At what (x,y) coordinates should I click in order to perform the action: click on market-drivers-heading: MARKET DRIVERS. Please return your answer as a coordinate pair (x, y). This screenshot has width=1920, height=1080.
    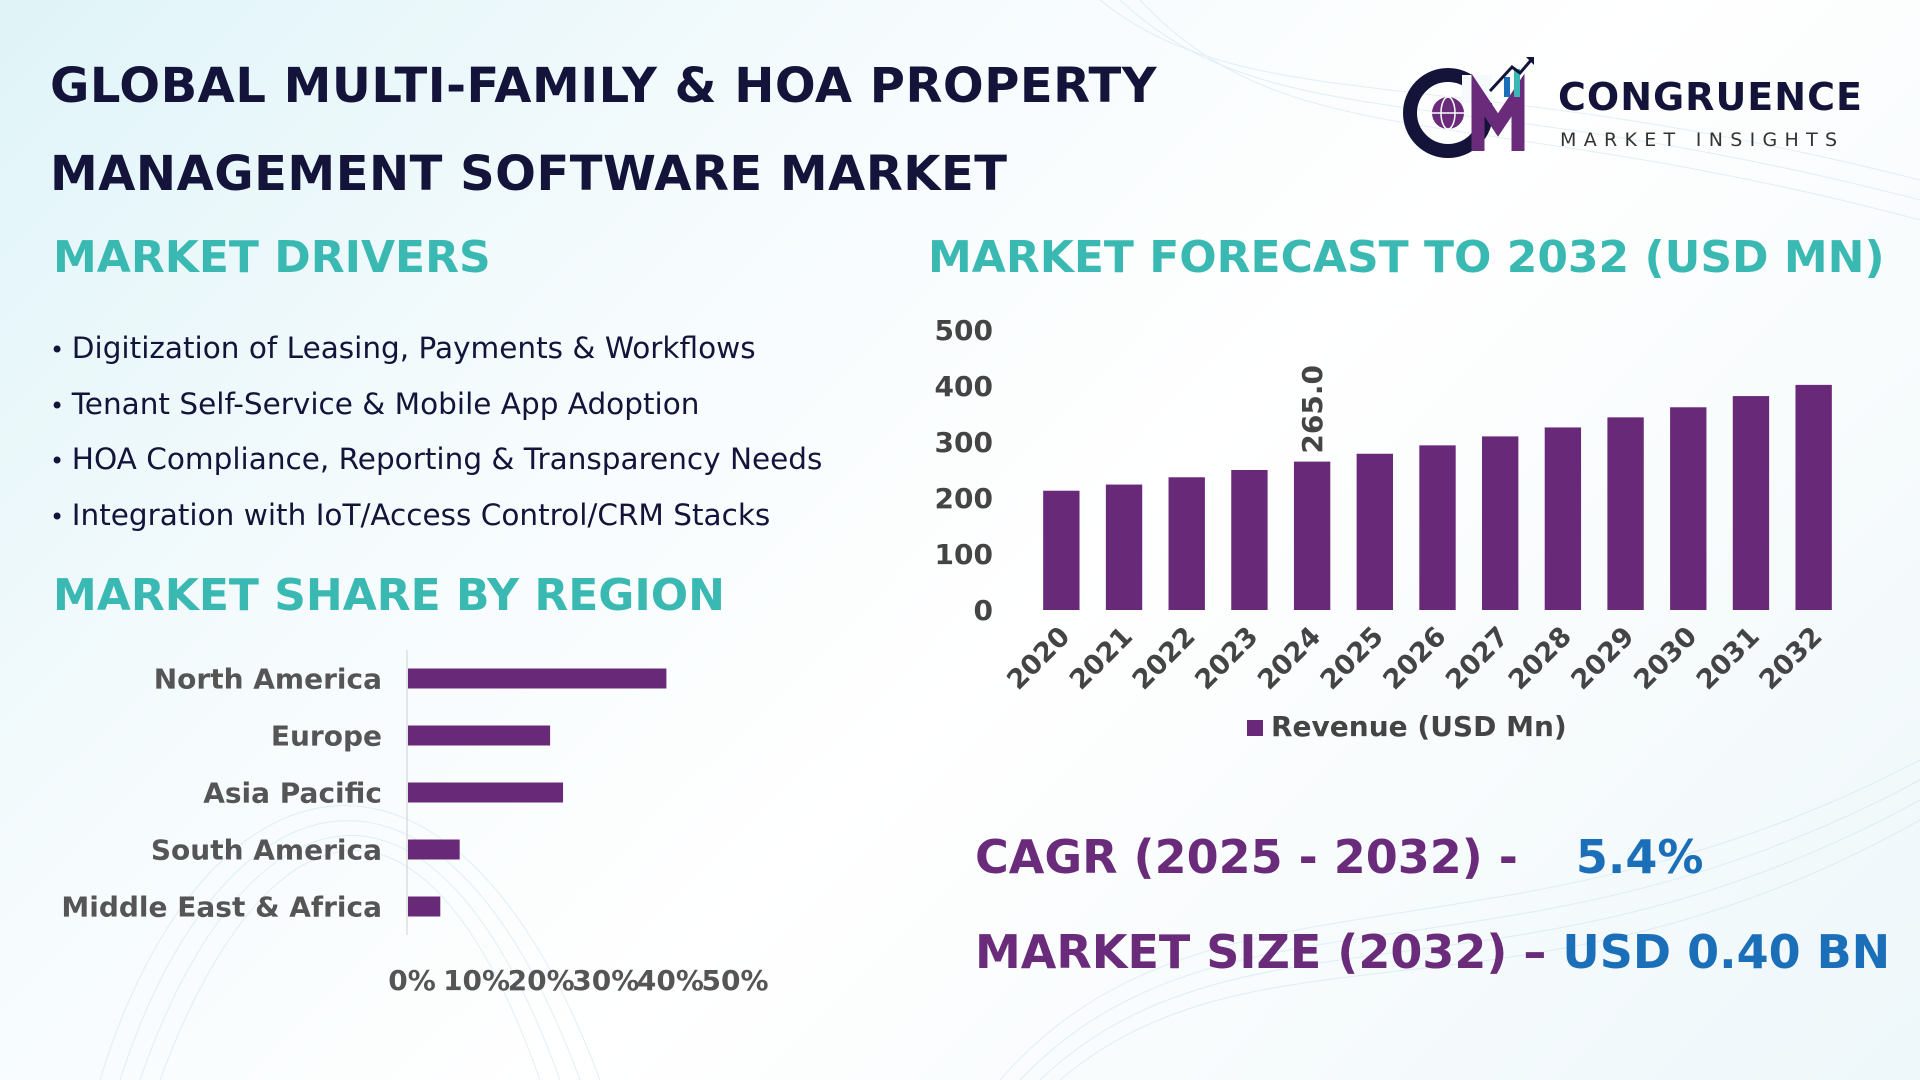
    Looking at the image, I should click on (272, 257).